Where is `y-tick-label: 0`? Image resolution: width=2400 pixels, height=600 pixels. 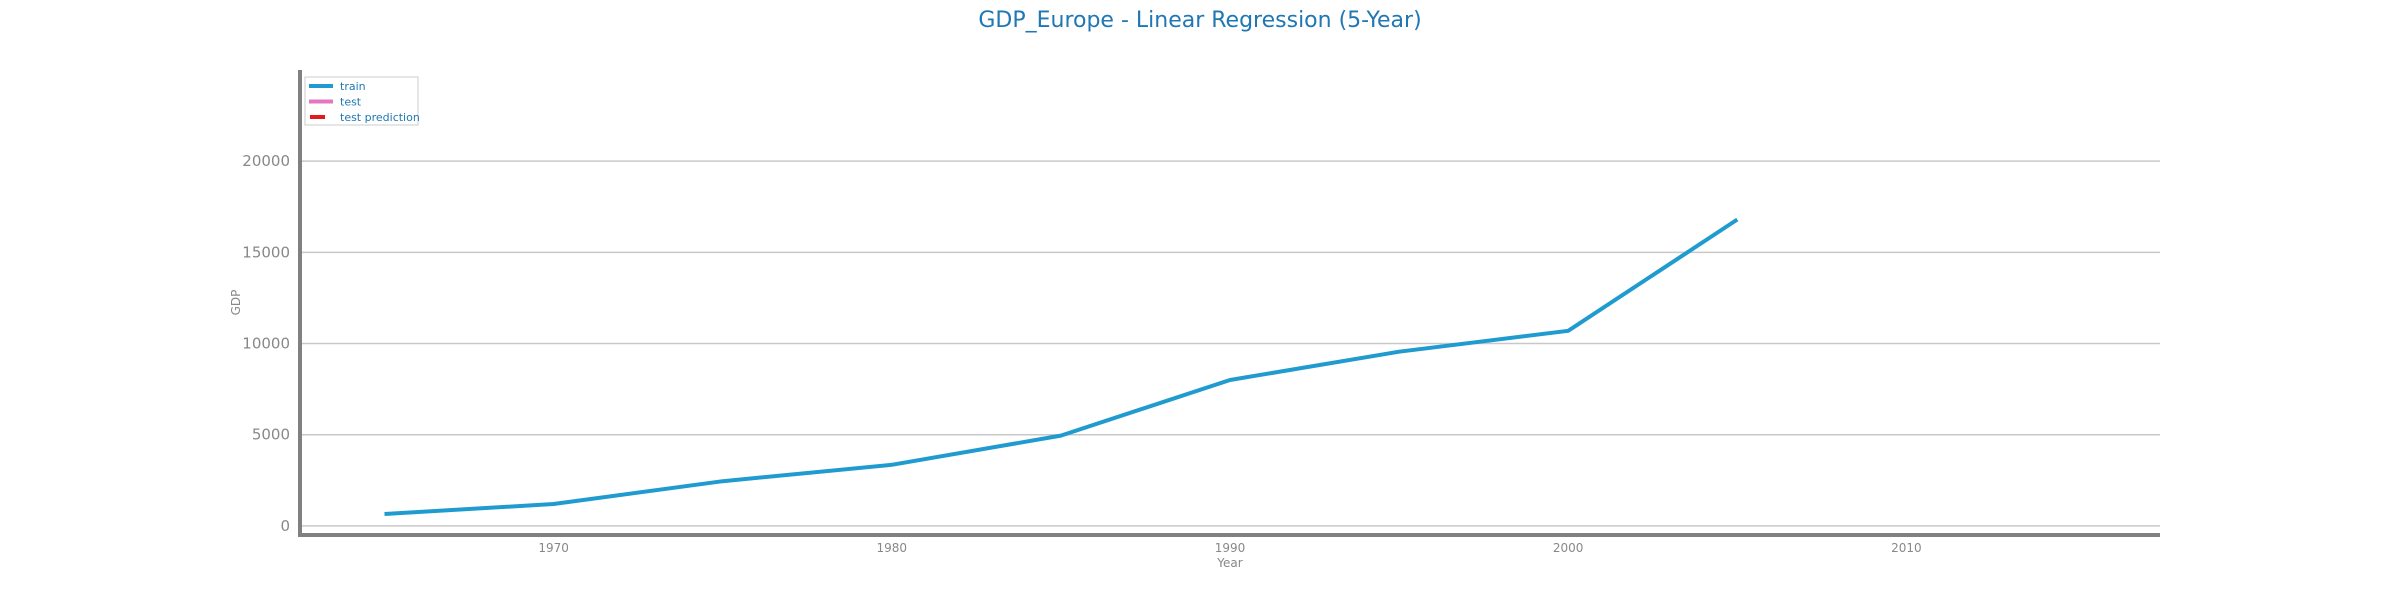 y-tick-label: 0 is located at coordinates (285, 526).